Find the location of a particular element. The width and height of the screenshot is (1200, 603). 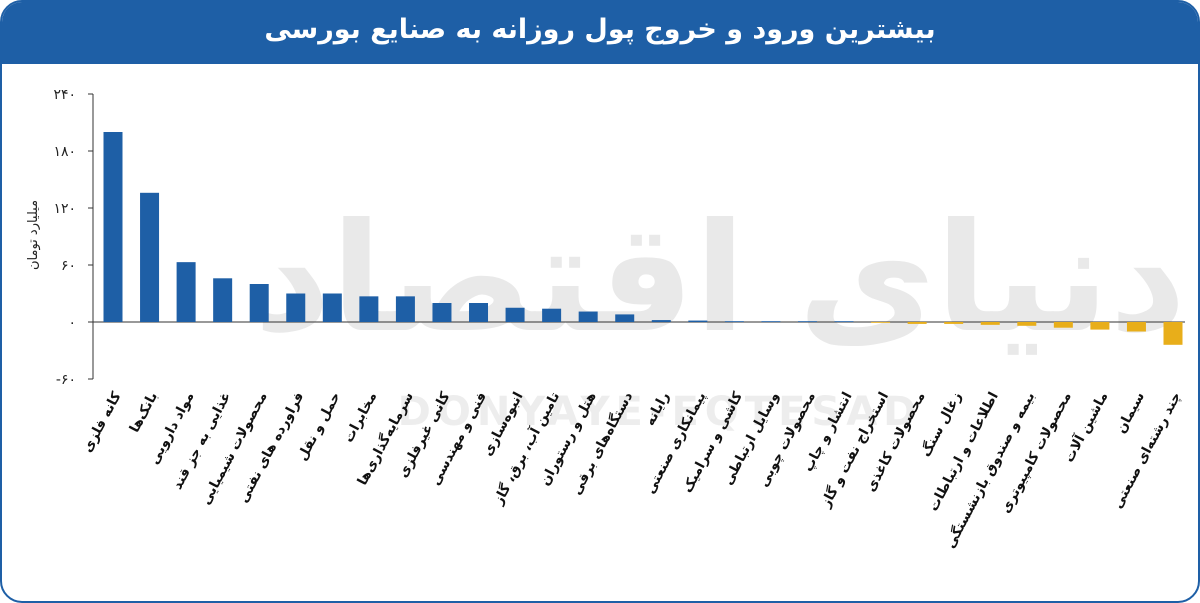

category-label: مخابرات is located at coordinates (361, 417).